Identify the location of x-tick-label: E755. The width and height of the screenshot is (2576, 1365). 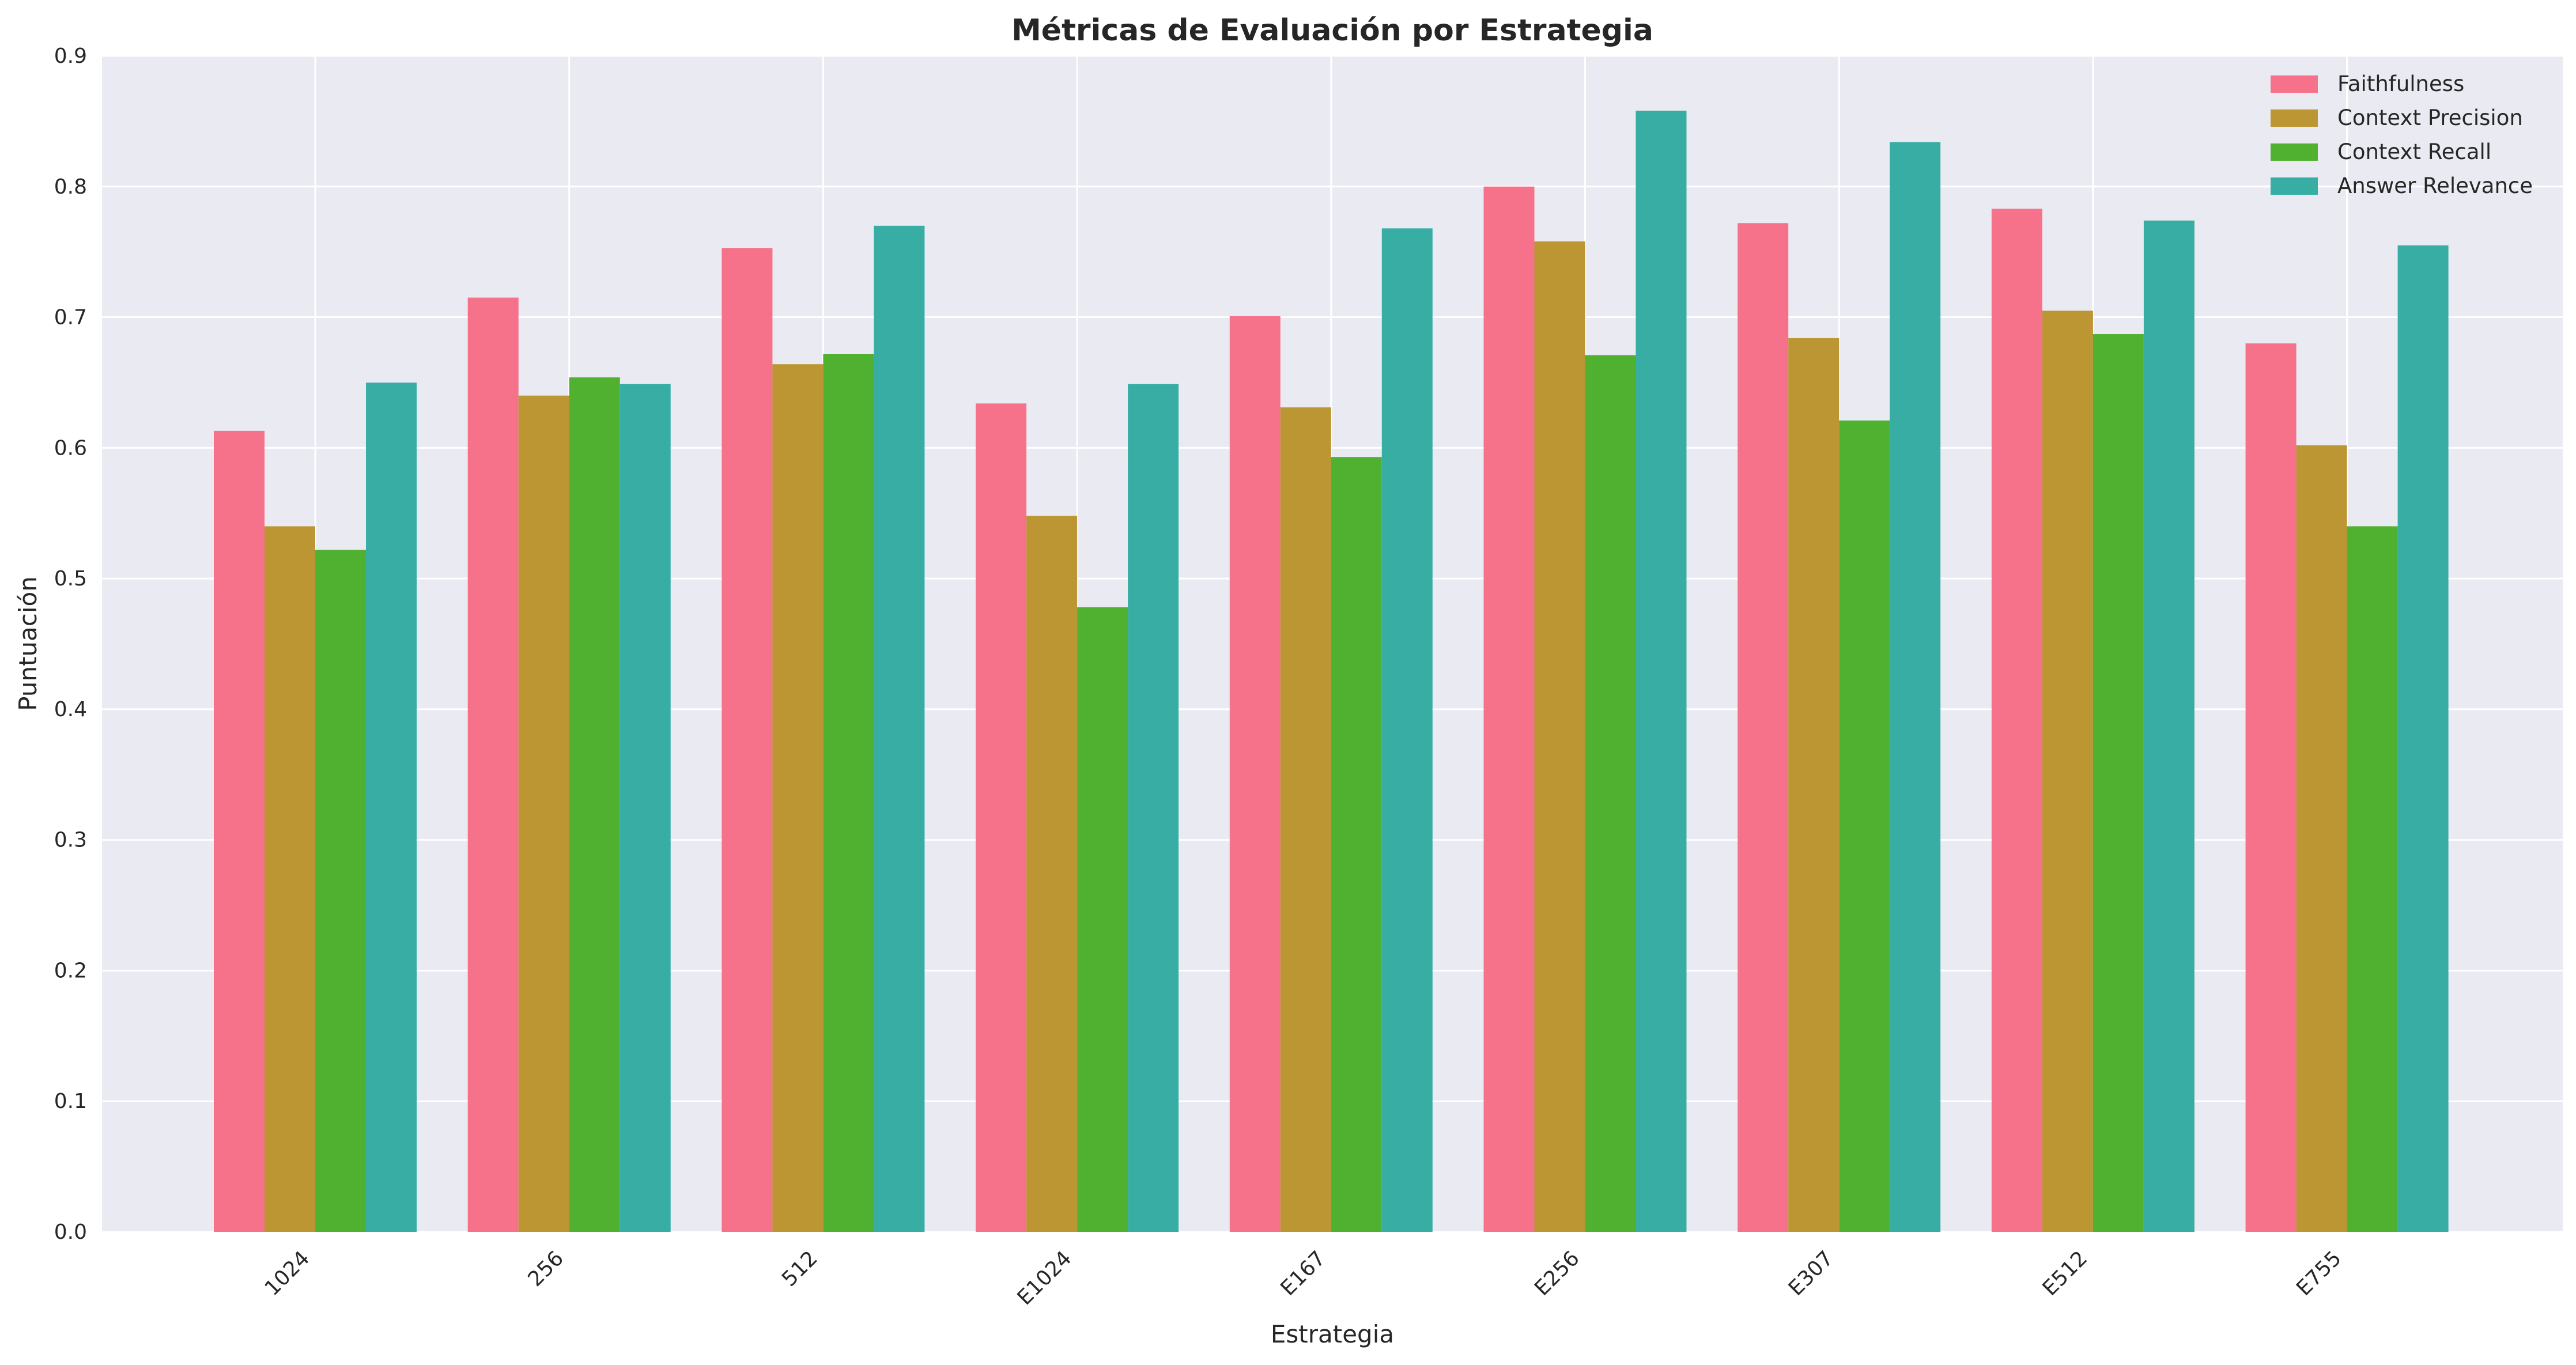
(2319, 1273).